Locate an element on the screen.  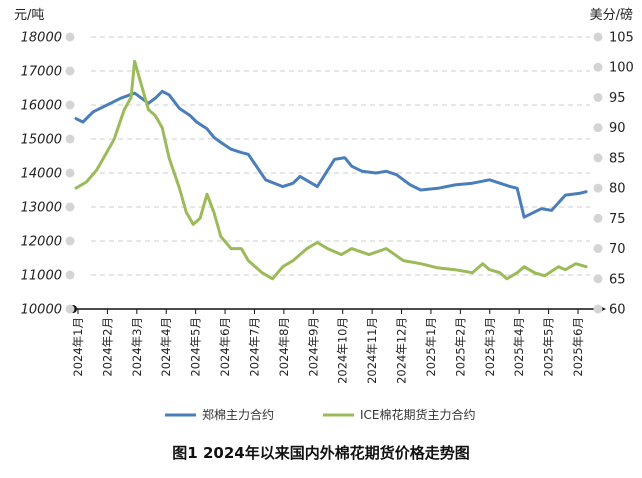
left-tick-label: 13000 is located at coordinates (41, 208).